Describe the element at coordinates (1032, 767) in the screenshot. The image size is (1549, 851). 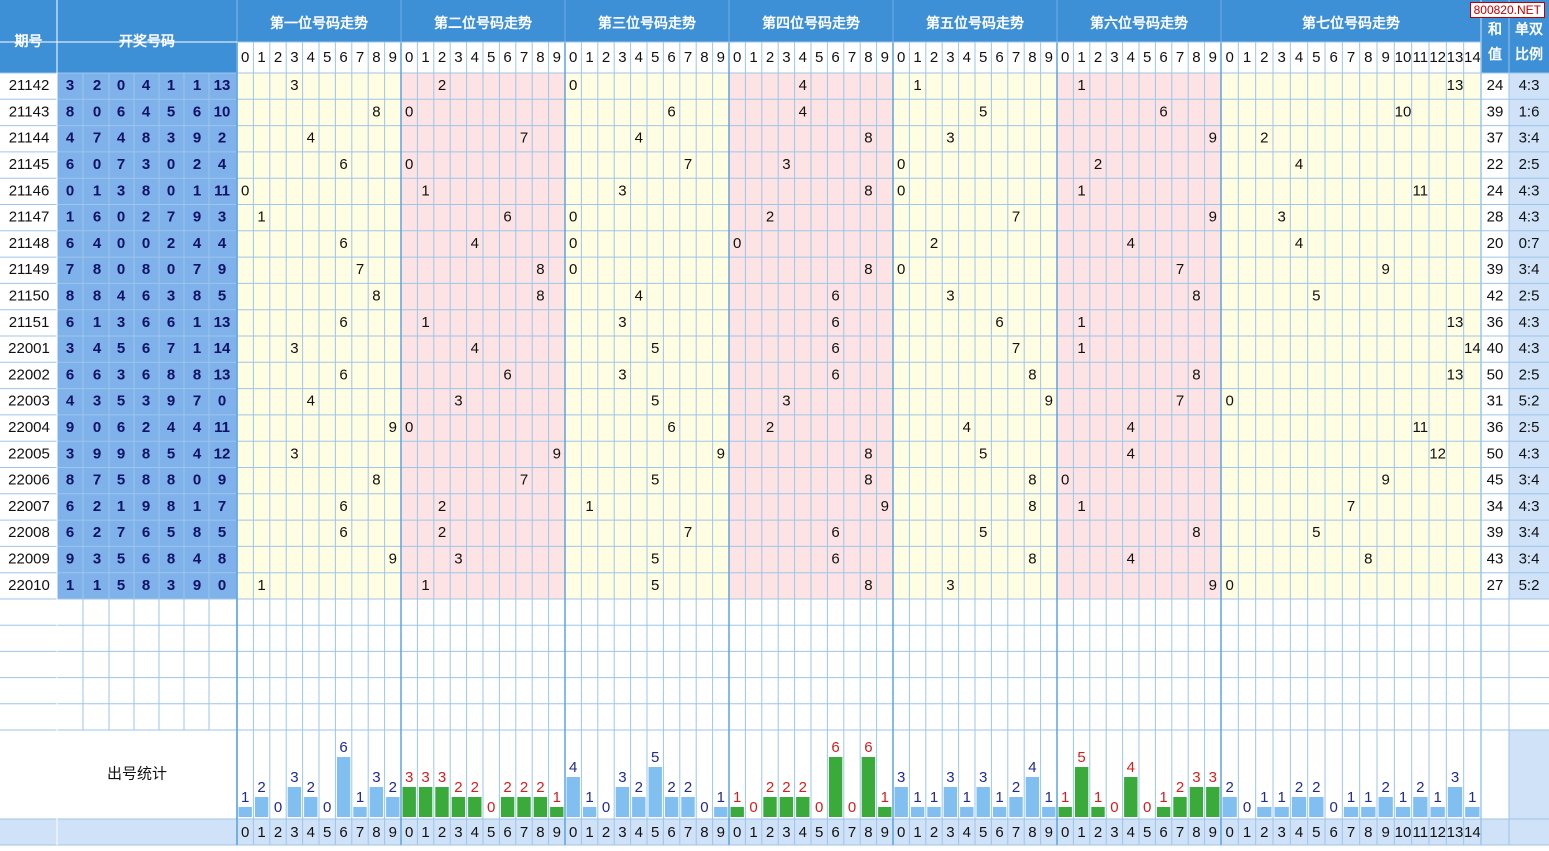
I see `stat-value: 4` at that location.